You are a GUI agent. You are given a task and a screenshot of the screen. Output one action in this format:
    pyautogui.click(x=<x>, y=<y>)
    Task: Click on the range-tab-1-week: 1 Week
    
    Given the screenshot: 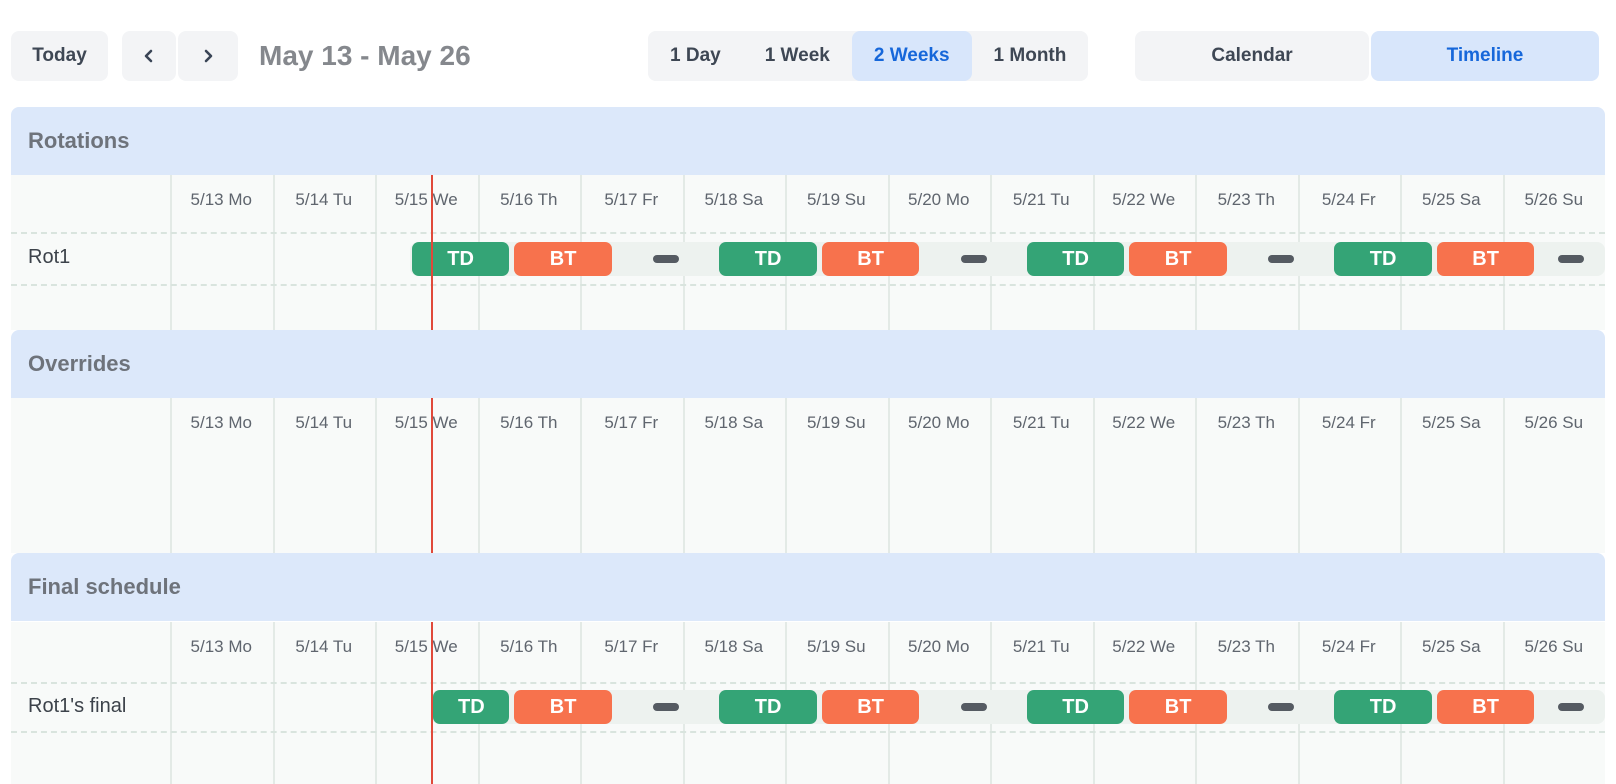 What is the action you would take?
    pyautogui.click(x=797, y=56)
    